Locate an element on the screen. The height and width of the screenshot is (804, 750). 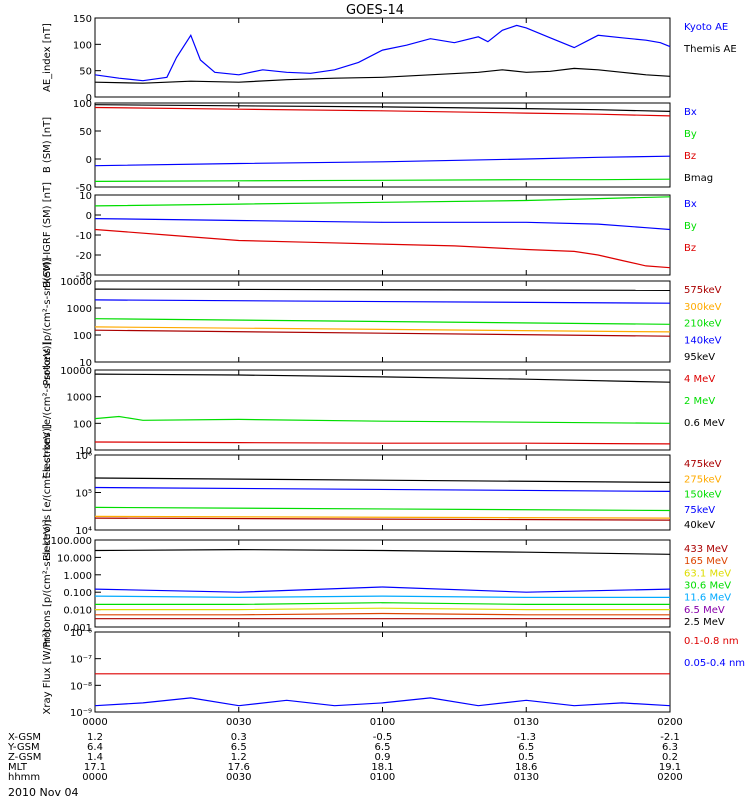
series-2-5-mev is located at coordinates (382, 551).